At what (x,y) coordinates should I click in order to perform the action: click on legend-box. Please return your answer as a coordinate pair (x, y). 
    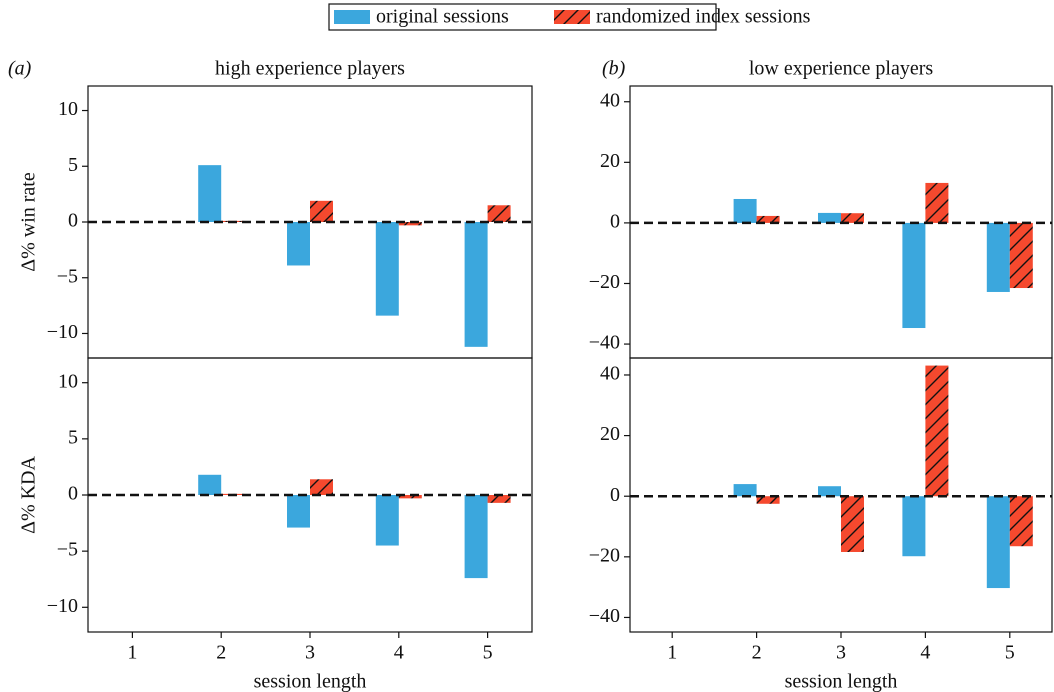
    Looking at the image, I should click on (522, 17).